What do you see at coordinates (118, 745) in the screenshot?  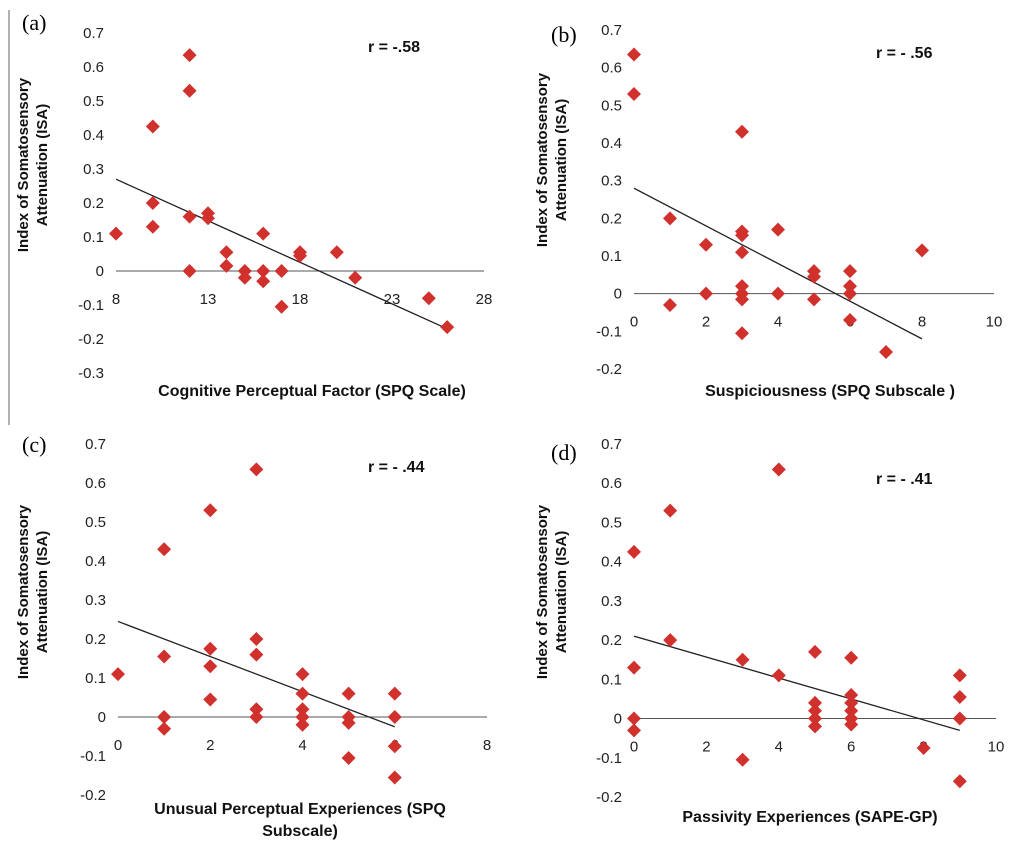 I see `panel-c-xtick-label: 0` at bounding box center [118, 745].